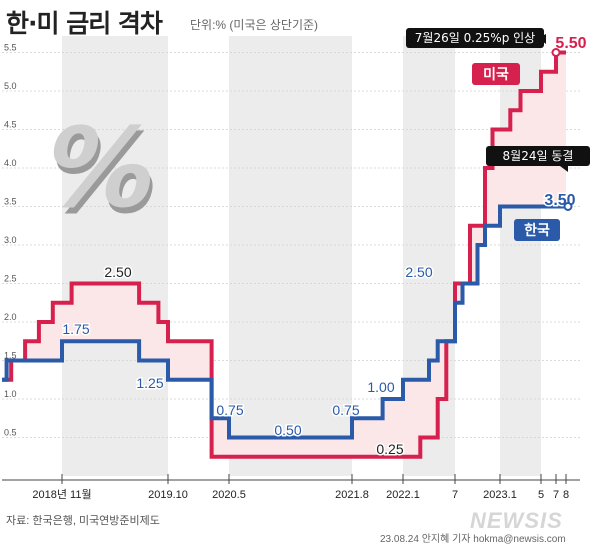 This screenshot has width=600, height=546. What do you see at coordinates (10, 433) in the screenshot?
I see `y-tick-label: 0.5` at bounding box center [10, 433].